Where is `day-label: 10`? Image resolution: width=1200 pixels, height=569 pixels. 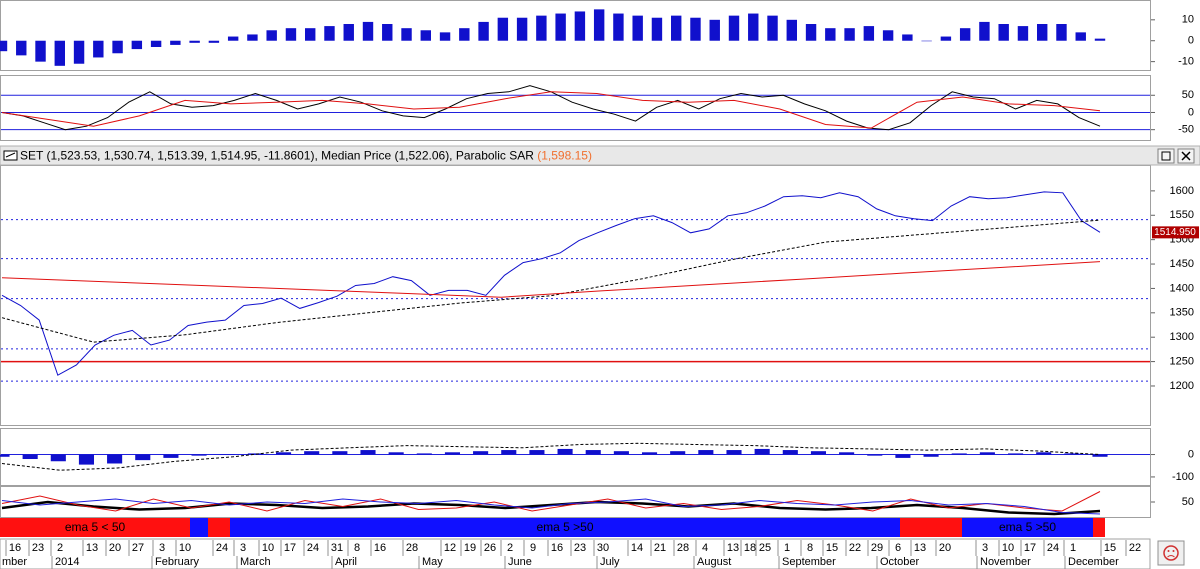
day-label: 10 is located at coordinates (1008, 548).